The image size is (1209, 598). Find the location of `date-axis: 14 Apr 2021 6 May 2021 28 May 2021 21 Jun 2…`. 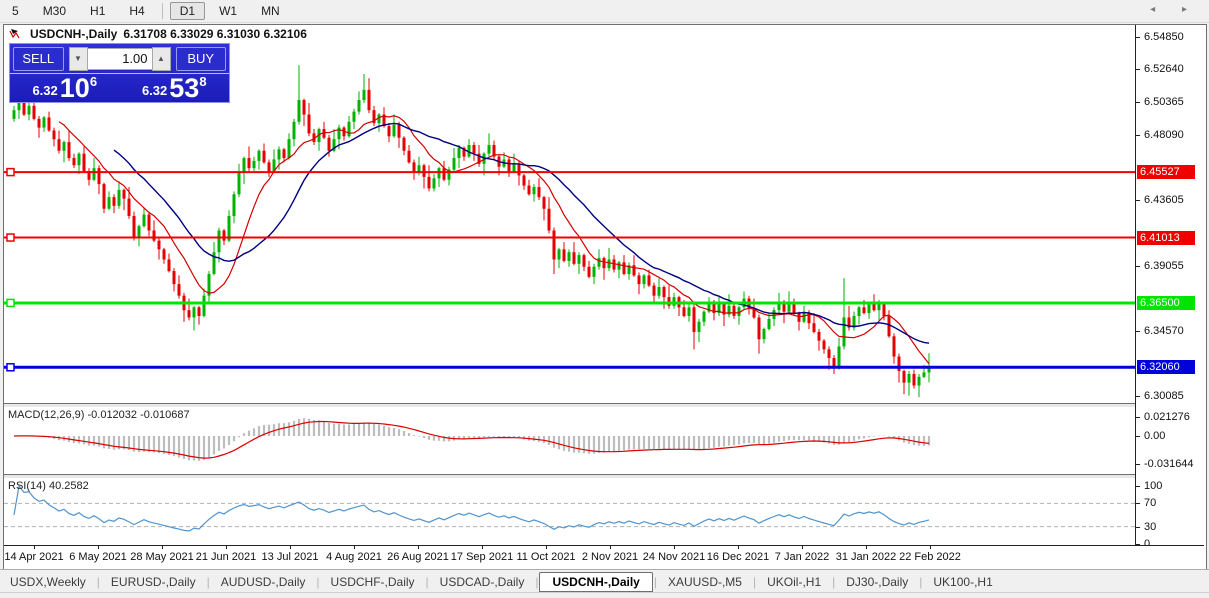

date-axis: 14 Apr 2021 6 May 2021 28 May 2021 21 Jun 2… is located at coordinates (604, 556).